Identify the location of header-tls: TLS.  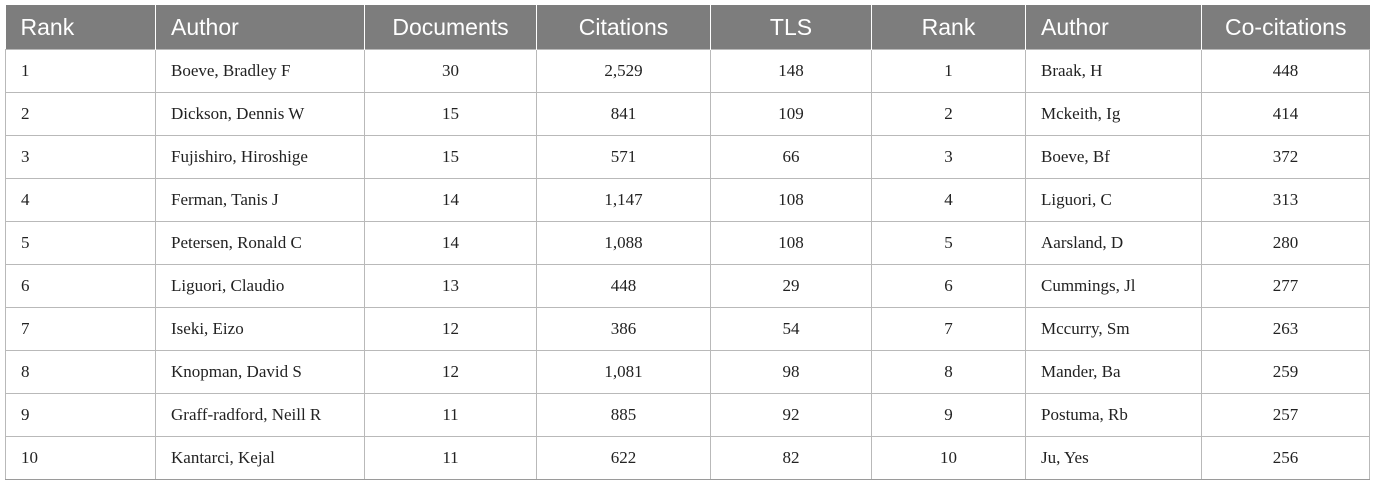
(791, 27).